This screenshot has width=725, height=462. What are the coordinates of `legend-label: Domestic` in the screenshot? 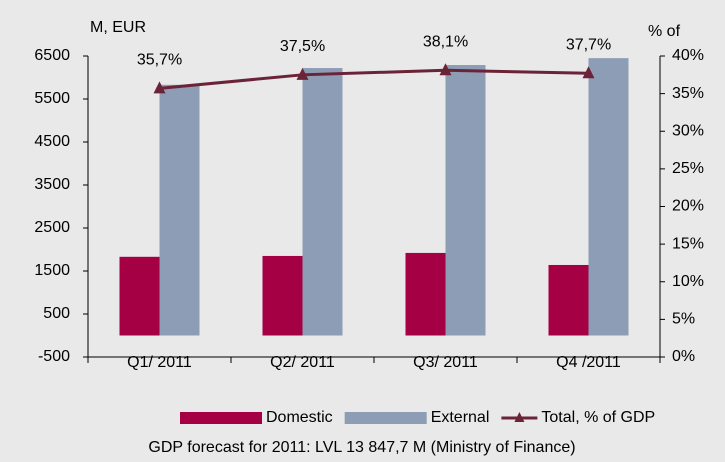 It's located at (299, 417).